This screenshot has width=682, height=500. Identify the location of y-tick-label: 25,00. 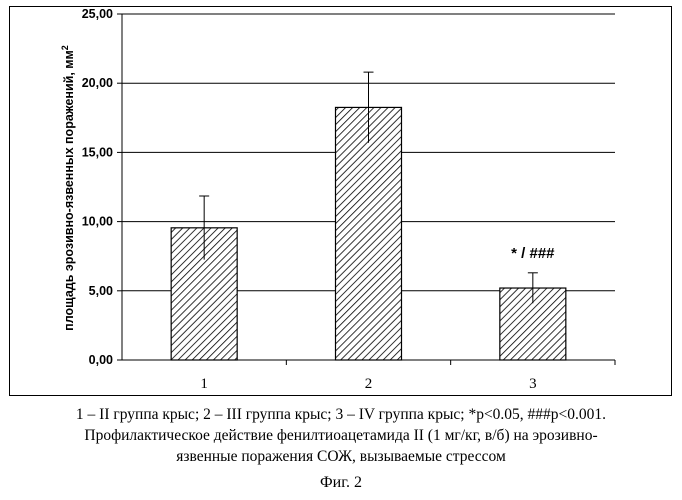
(97, 14).